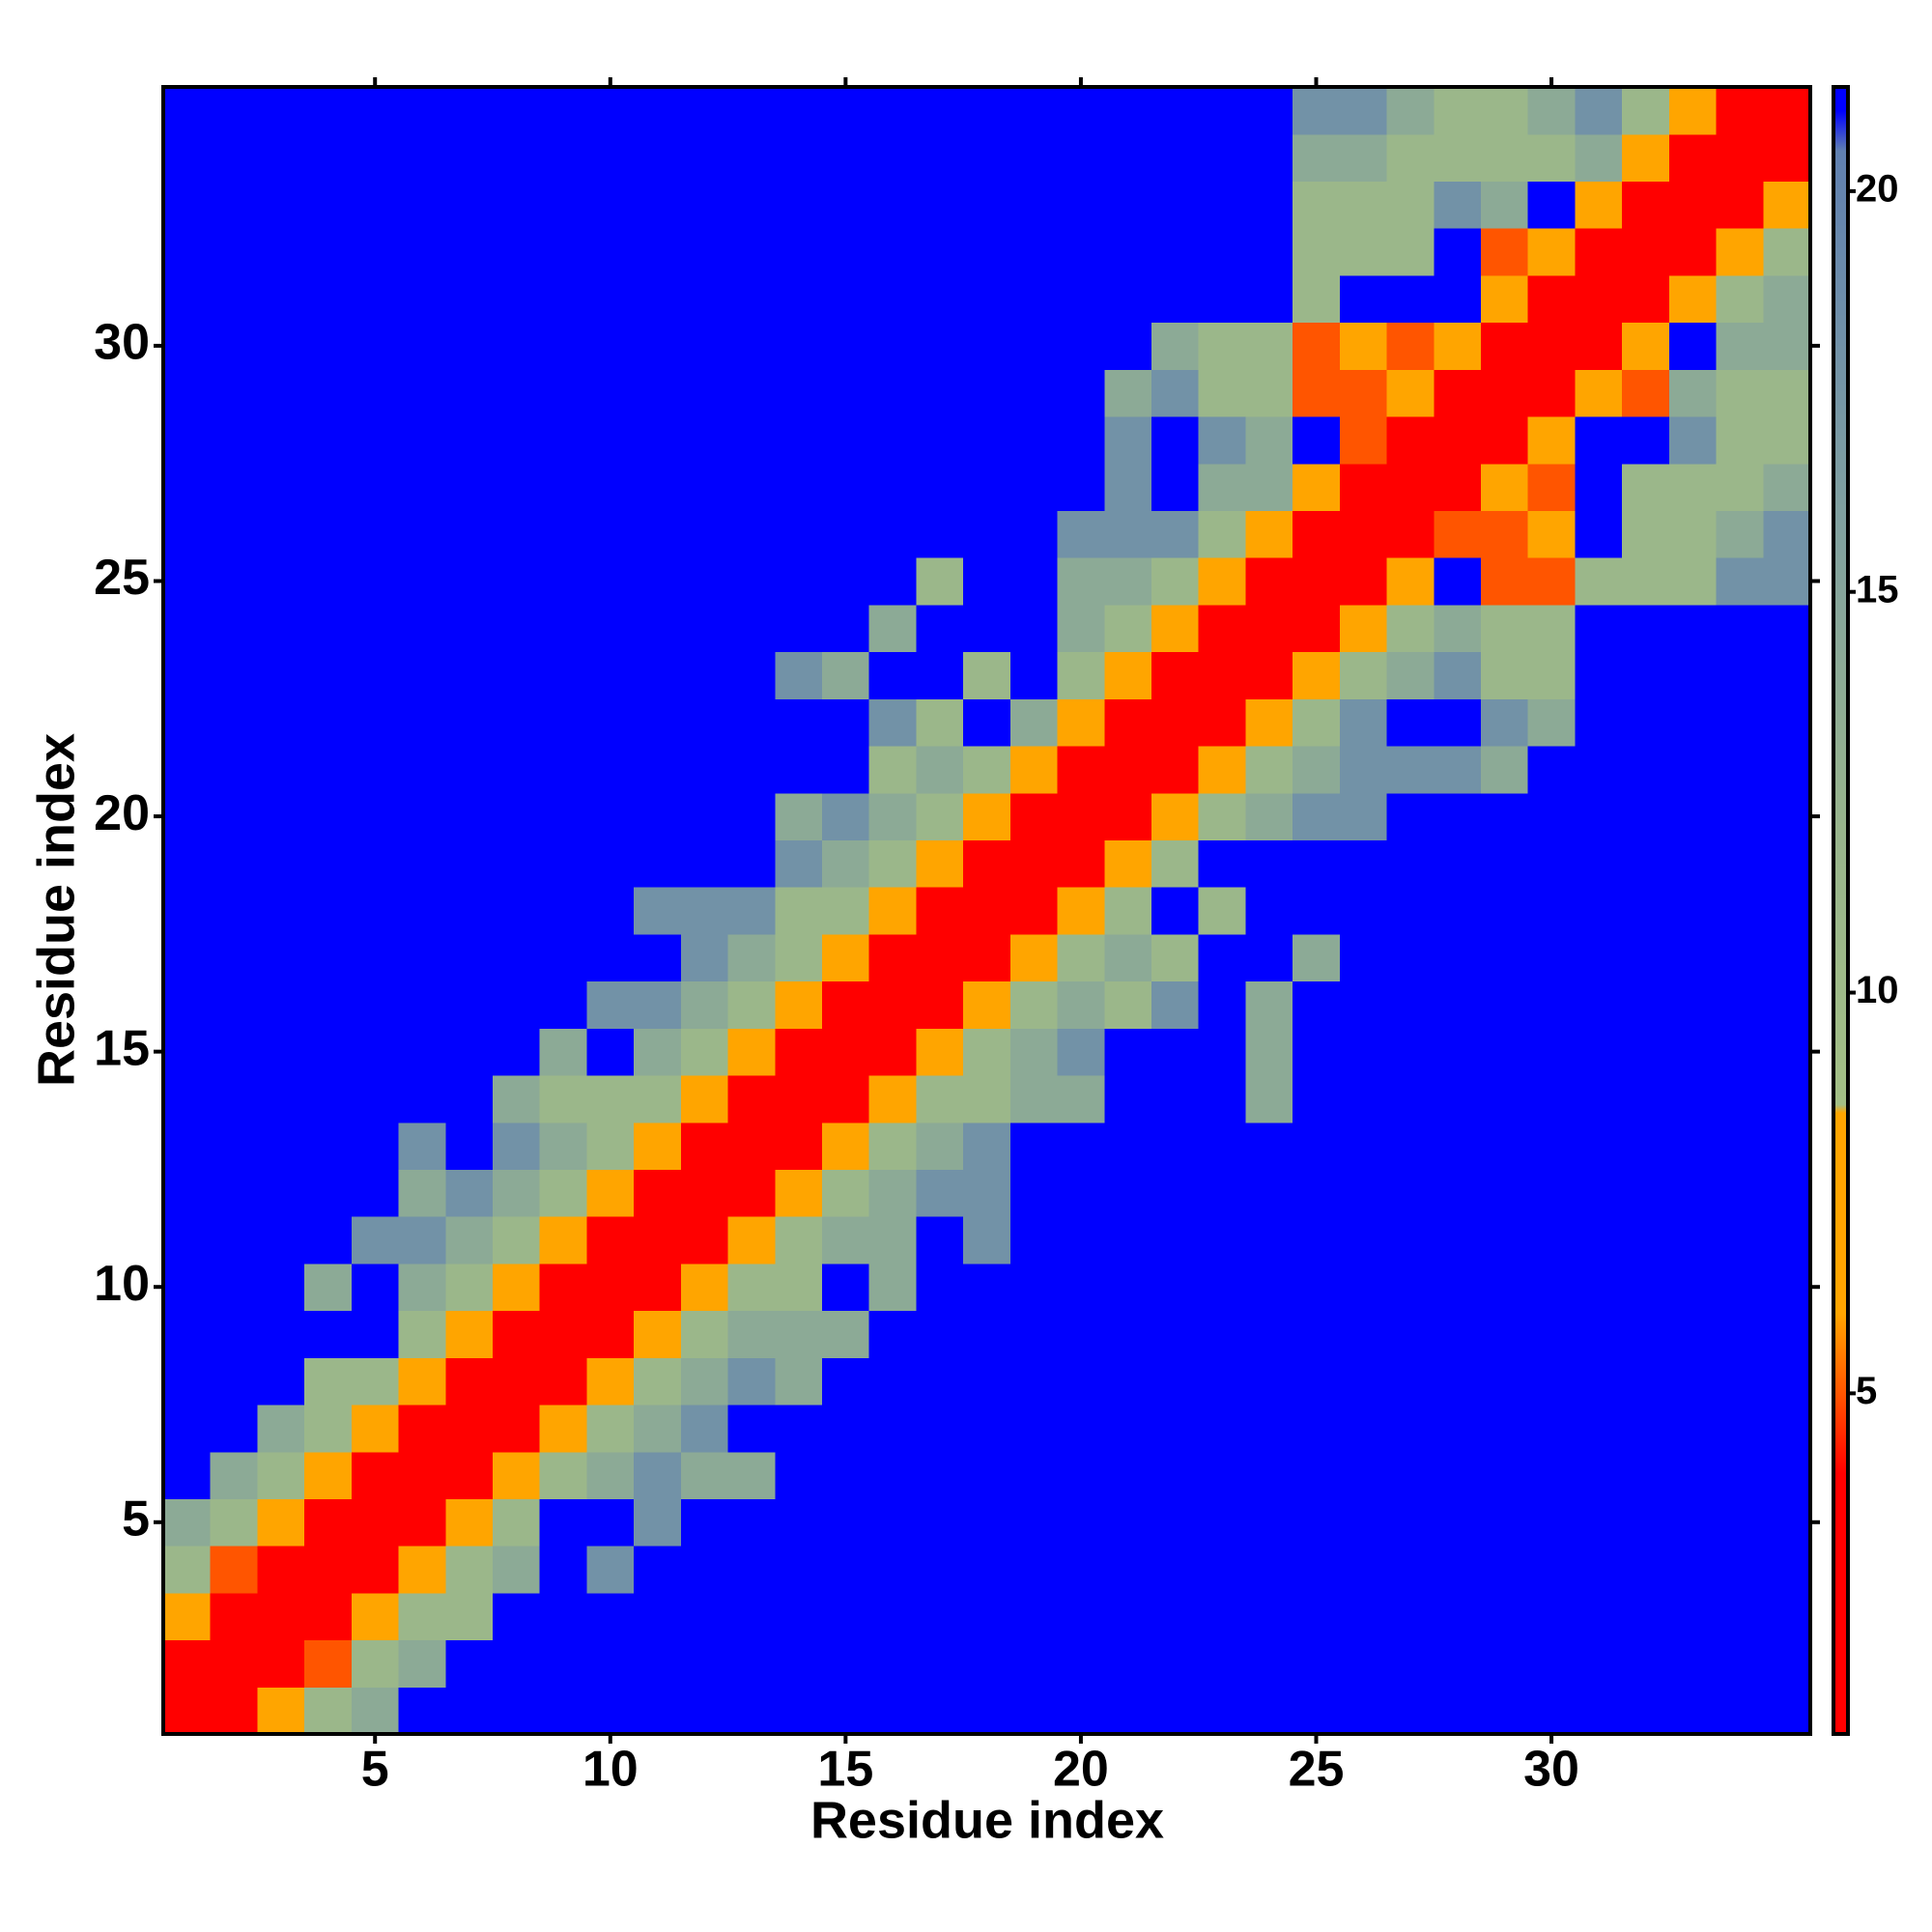 This screenshot has height=1932, width=1932. I want to click on x-tick-label: 10, so click(610, 1770).